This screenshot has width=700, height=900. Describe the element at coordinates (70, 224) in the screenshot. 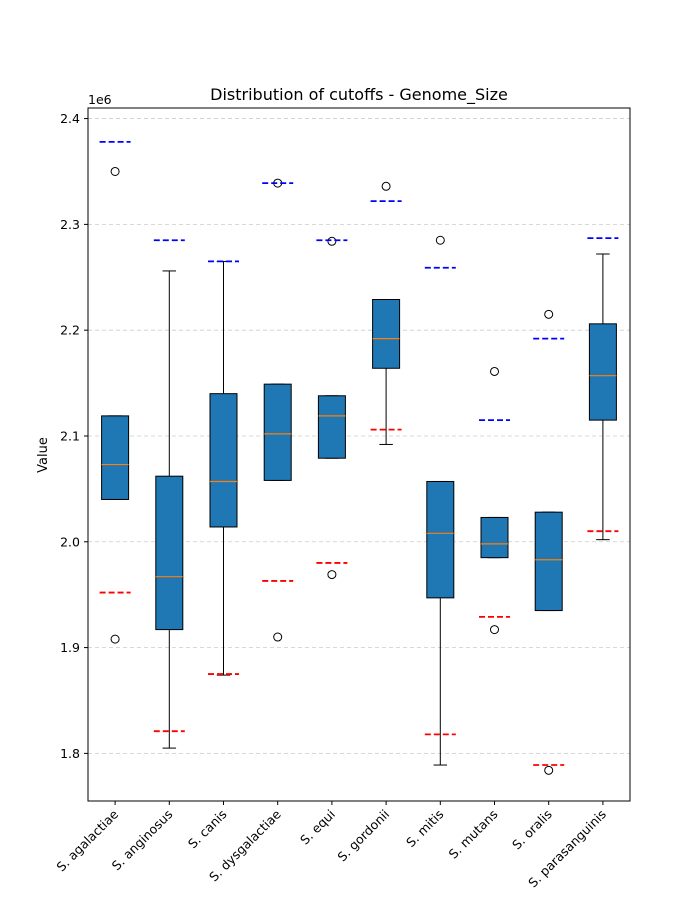

I see `y-tick-label: 2.3` at that location.